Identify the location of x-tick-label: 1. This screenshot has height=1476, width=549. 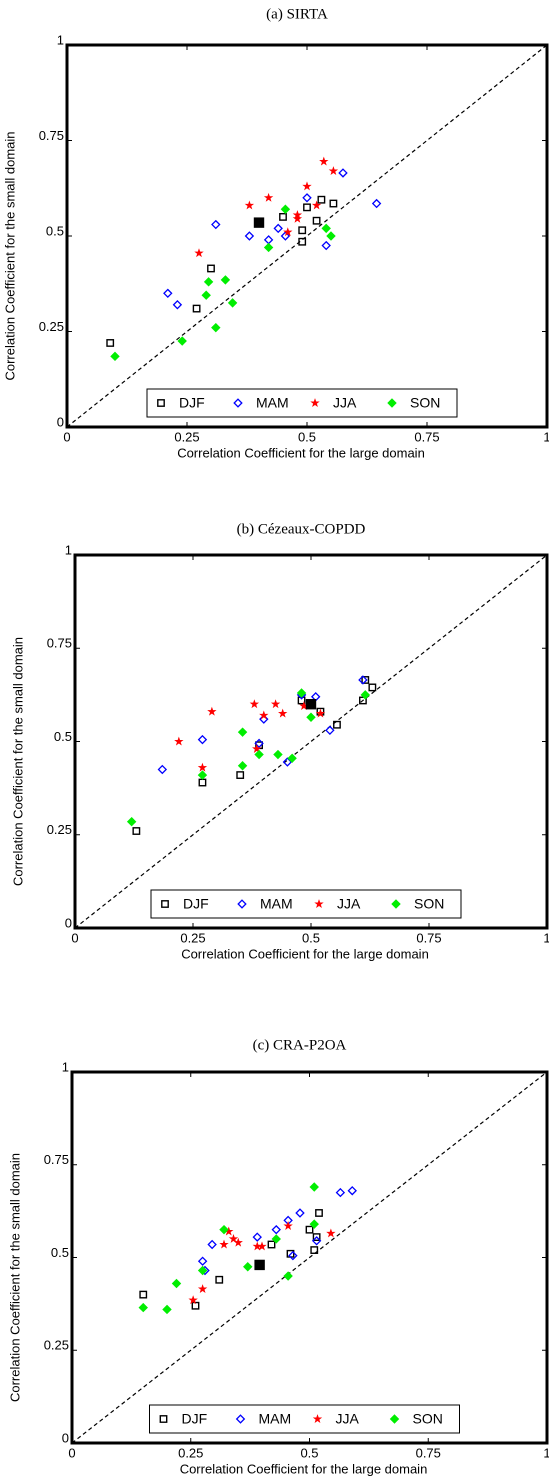
(546, 436).